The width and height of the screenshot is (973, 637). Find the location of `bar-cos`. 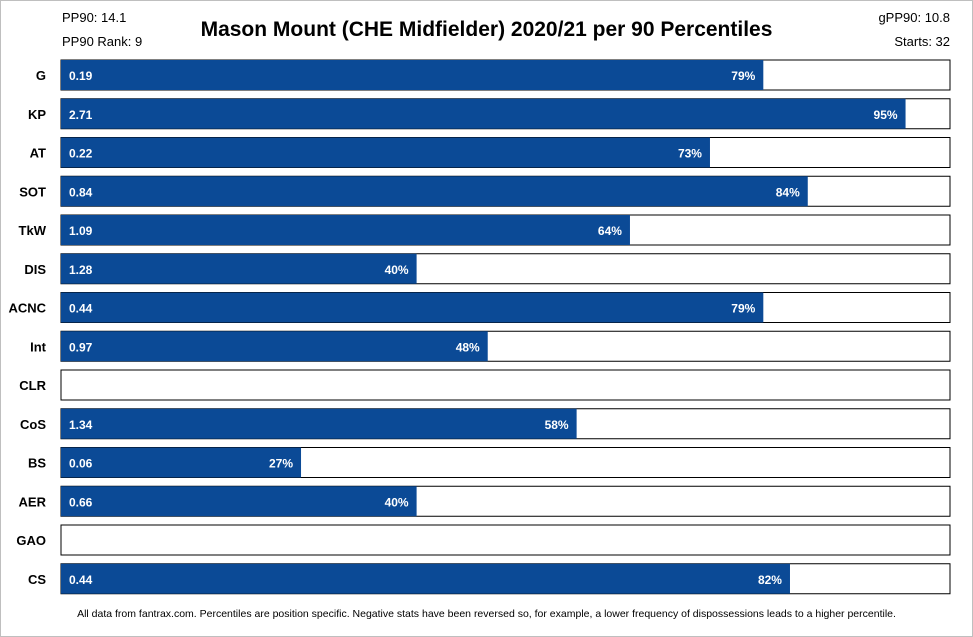

bar-cos is located at coordinates (319, 423).